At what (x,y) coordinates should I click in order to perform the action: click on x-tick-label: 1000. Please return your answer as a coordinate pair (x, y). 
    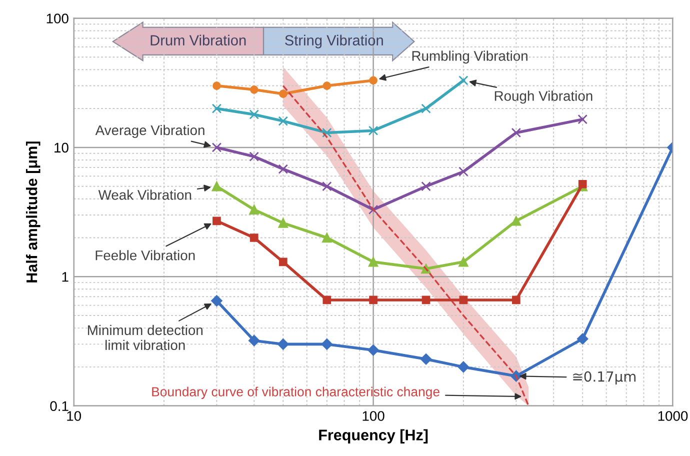
    Looking at the image, I should click on (673, 416).